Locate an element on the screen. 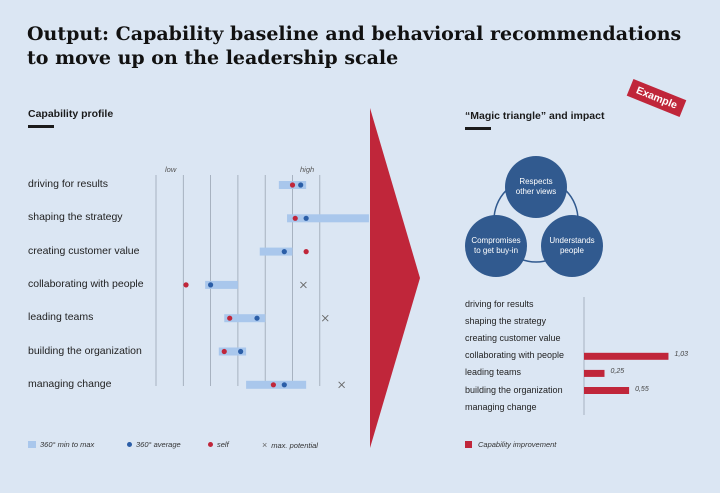  capability-row-label: building the organization is located at coordinates (85, 350).